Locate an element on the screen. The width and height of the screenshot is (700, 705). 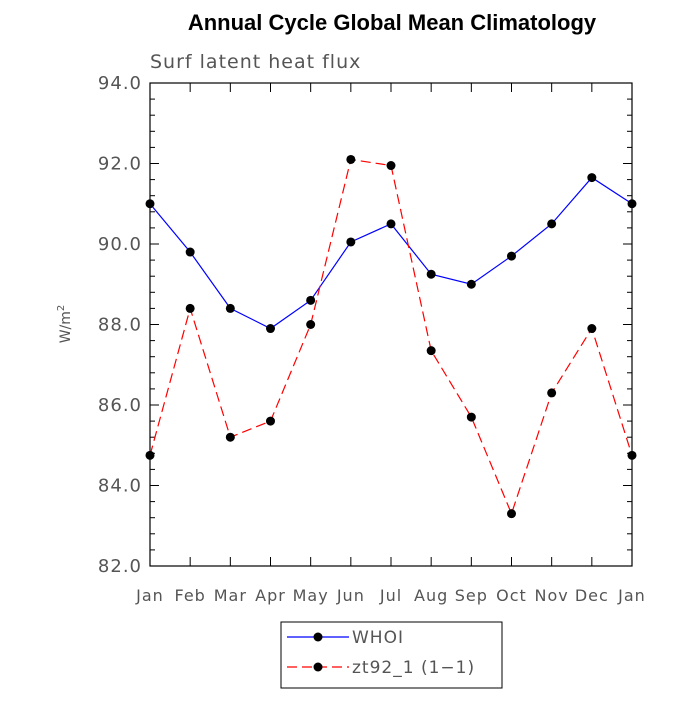
x-tick-label: Jun is located at coordinates (350, 595).